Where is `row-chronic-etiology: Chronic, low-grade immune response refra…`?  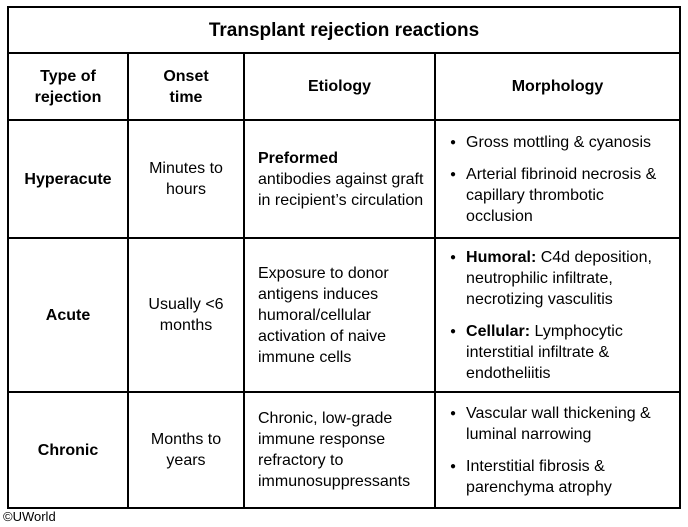
row-chronic-etiology: Chronic, low-grade immune response refra… is located at coordinates (339, 450).